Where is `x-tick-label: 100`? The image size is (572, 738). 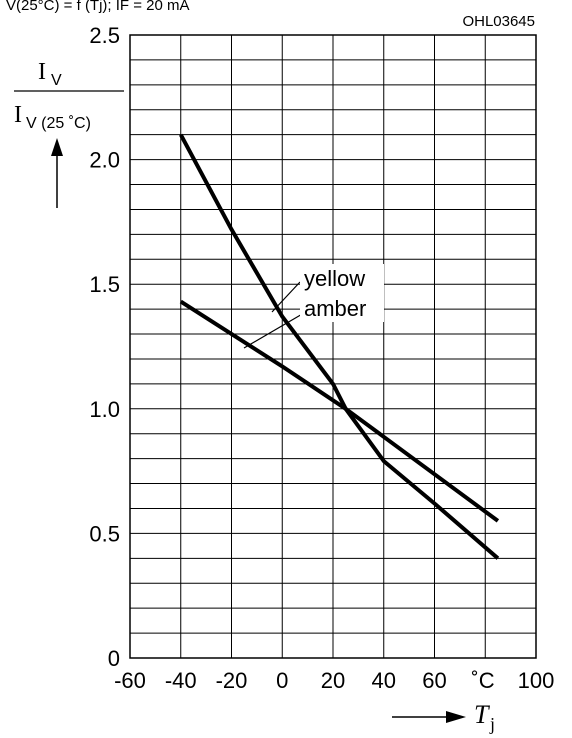 x-tick-label: 100 is located at coordinates (536, 680).